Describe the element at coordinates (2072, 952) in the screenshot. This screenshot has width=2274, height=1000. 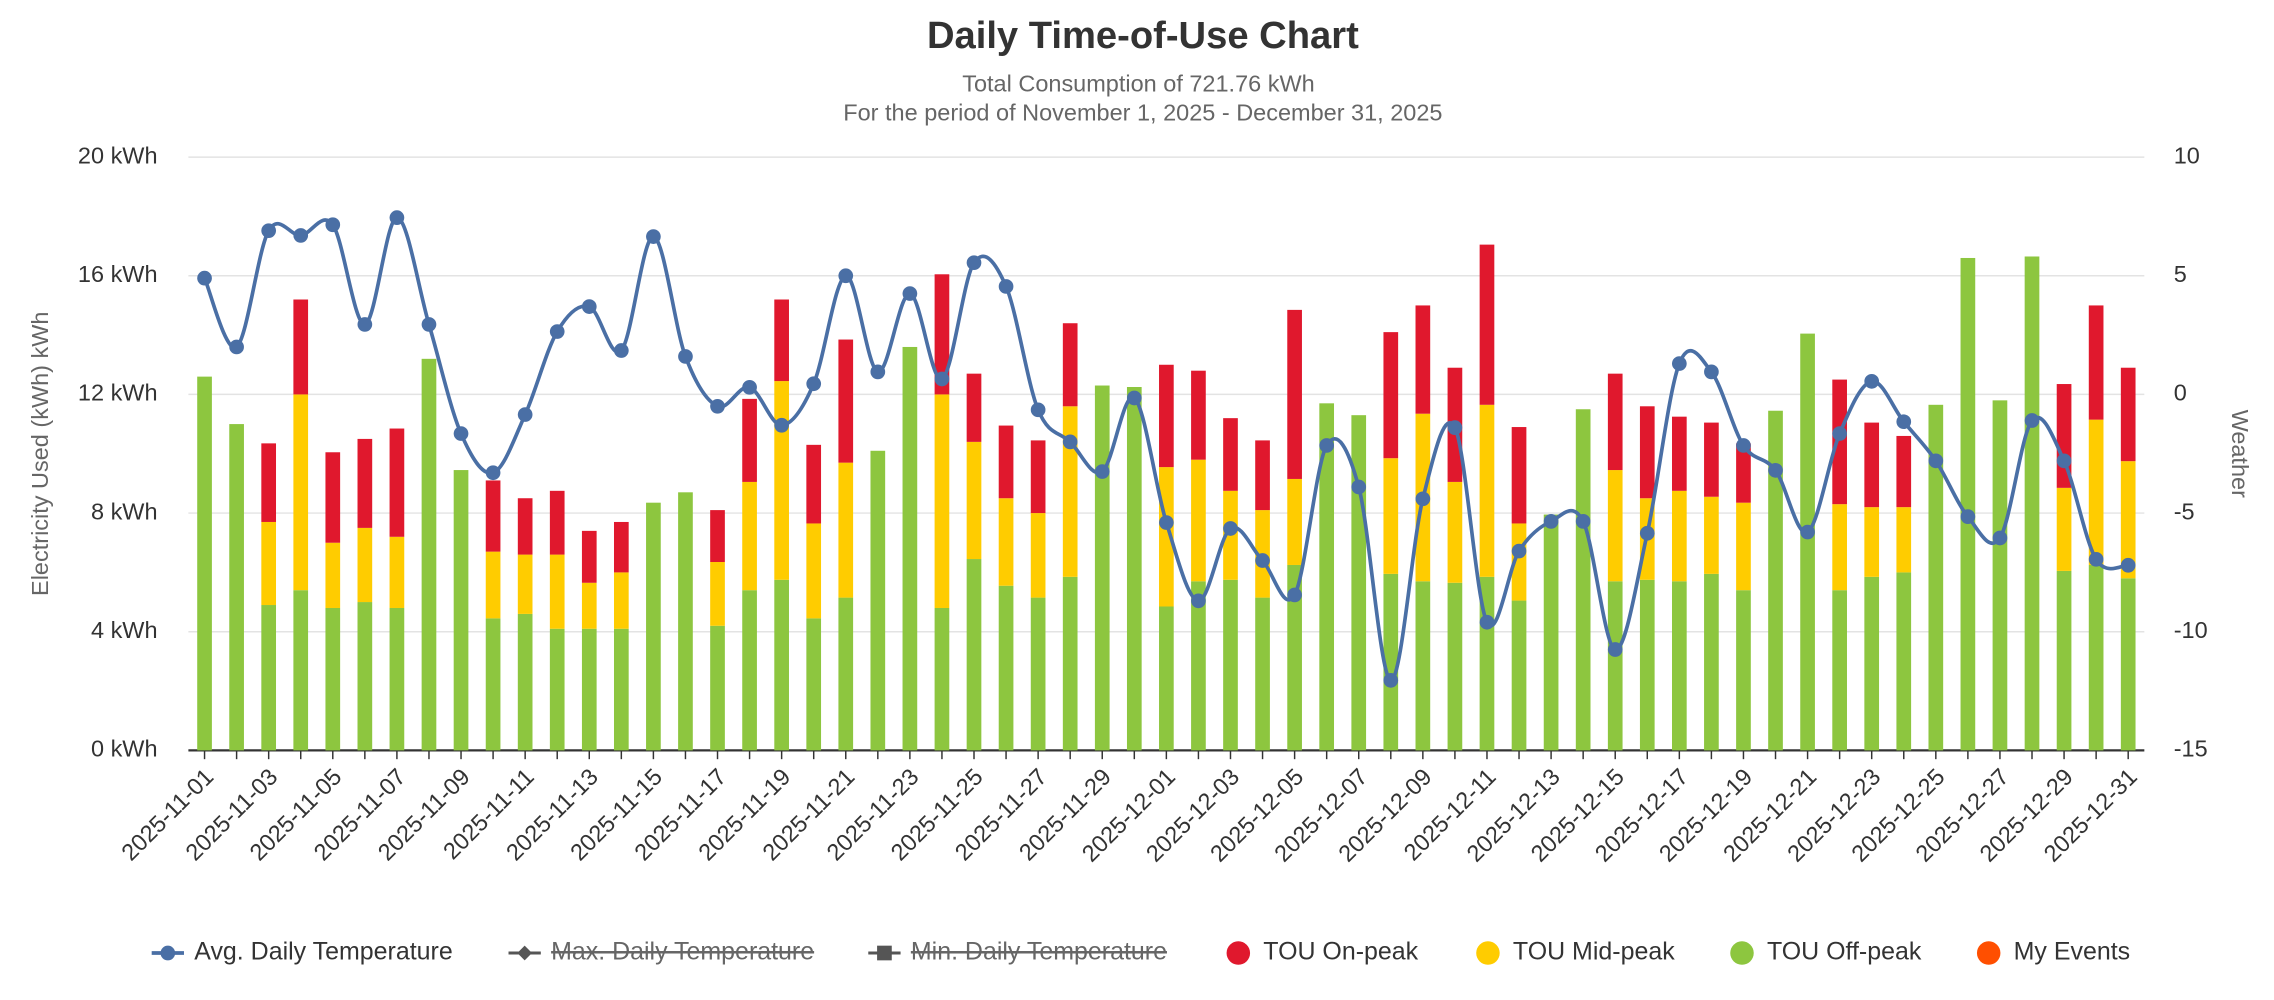
I see `legend-label: My Events` at that location.